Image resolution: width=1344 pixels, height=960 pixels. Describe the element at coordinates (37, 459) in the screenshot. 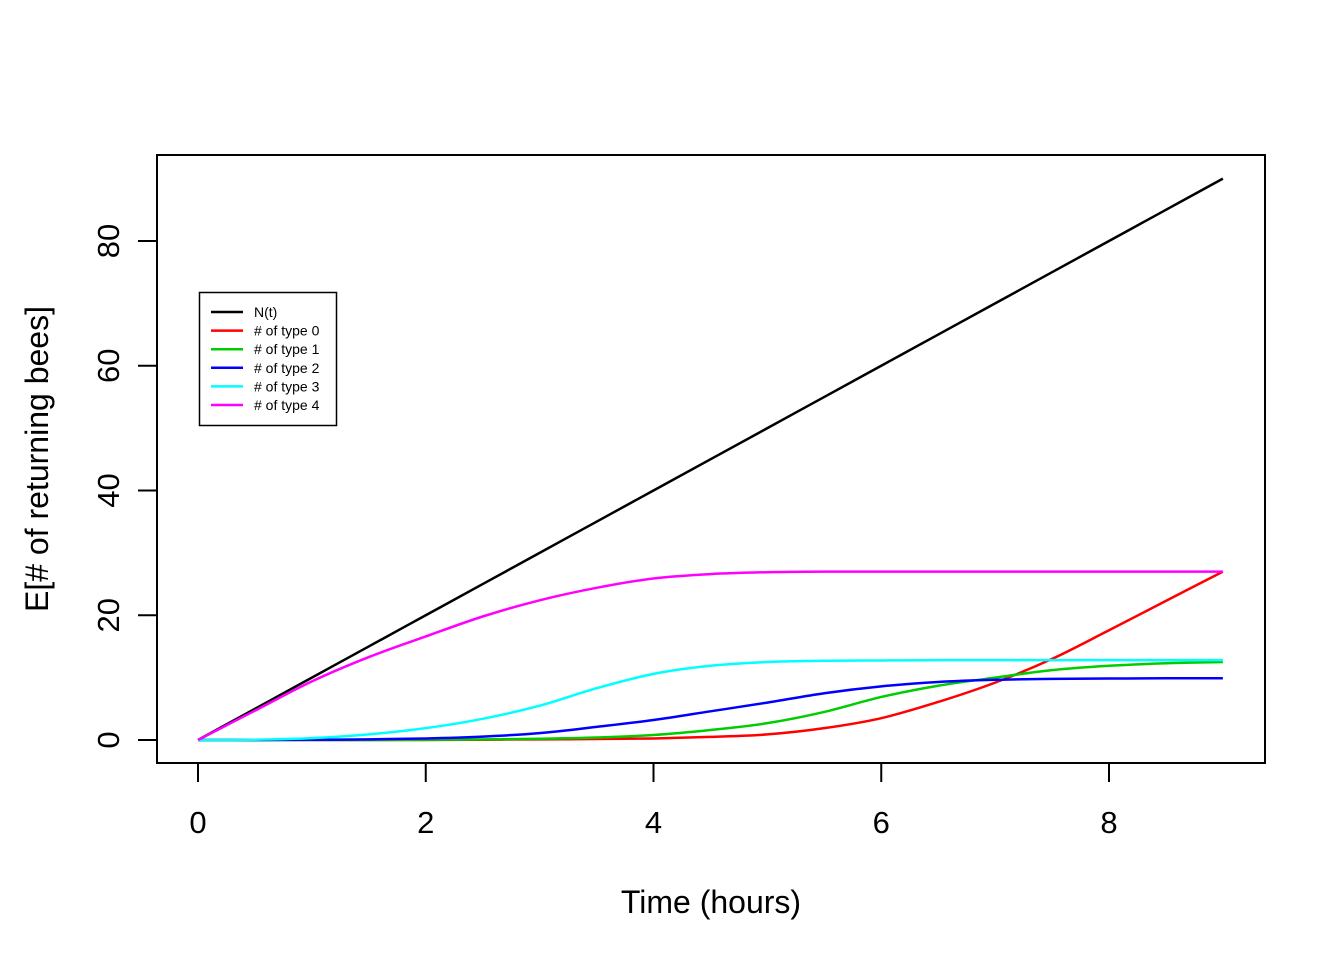

I see `y-axis-label: E[# of returning bees]` at that location.